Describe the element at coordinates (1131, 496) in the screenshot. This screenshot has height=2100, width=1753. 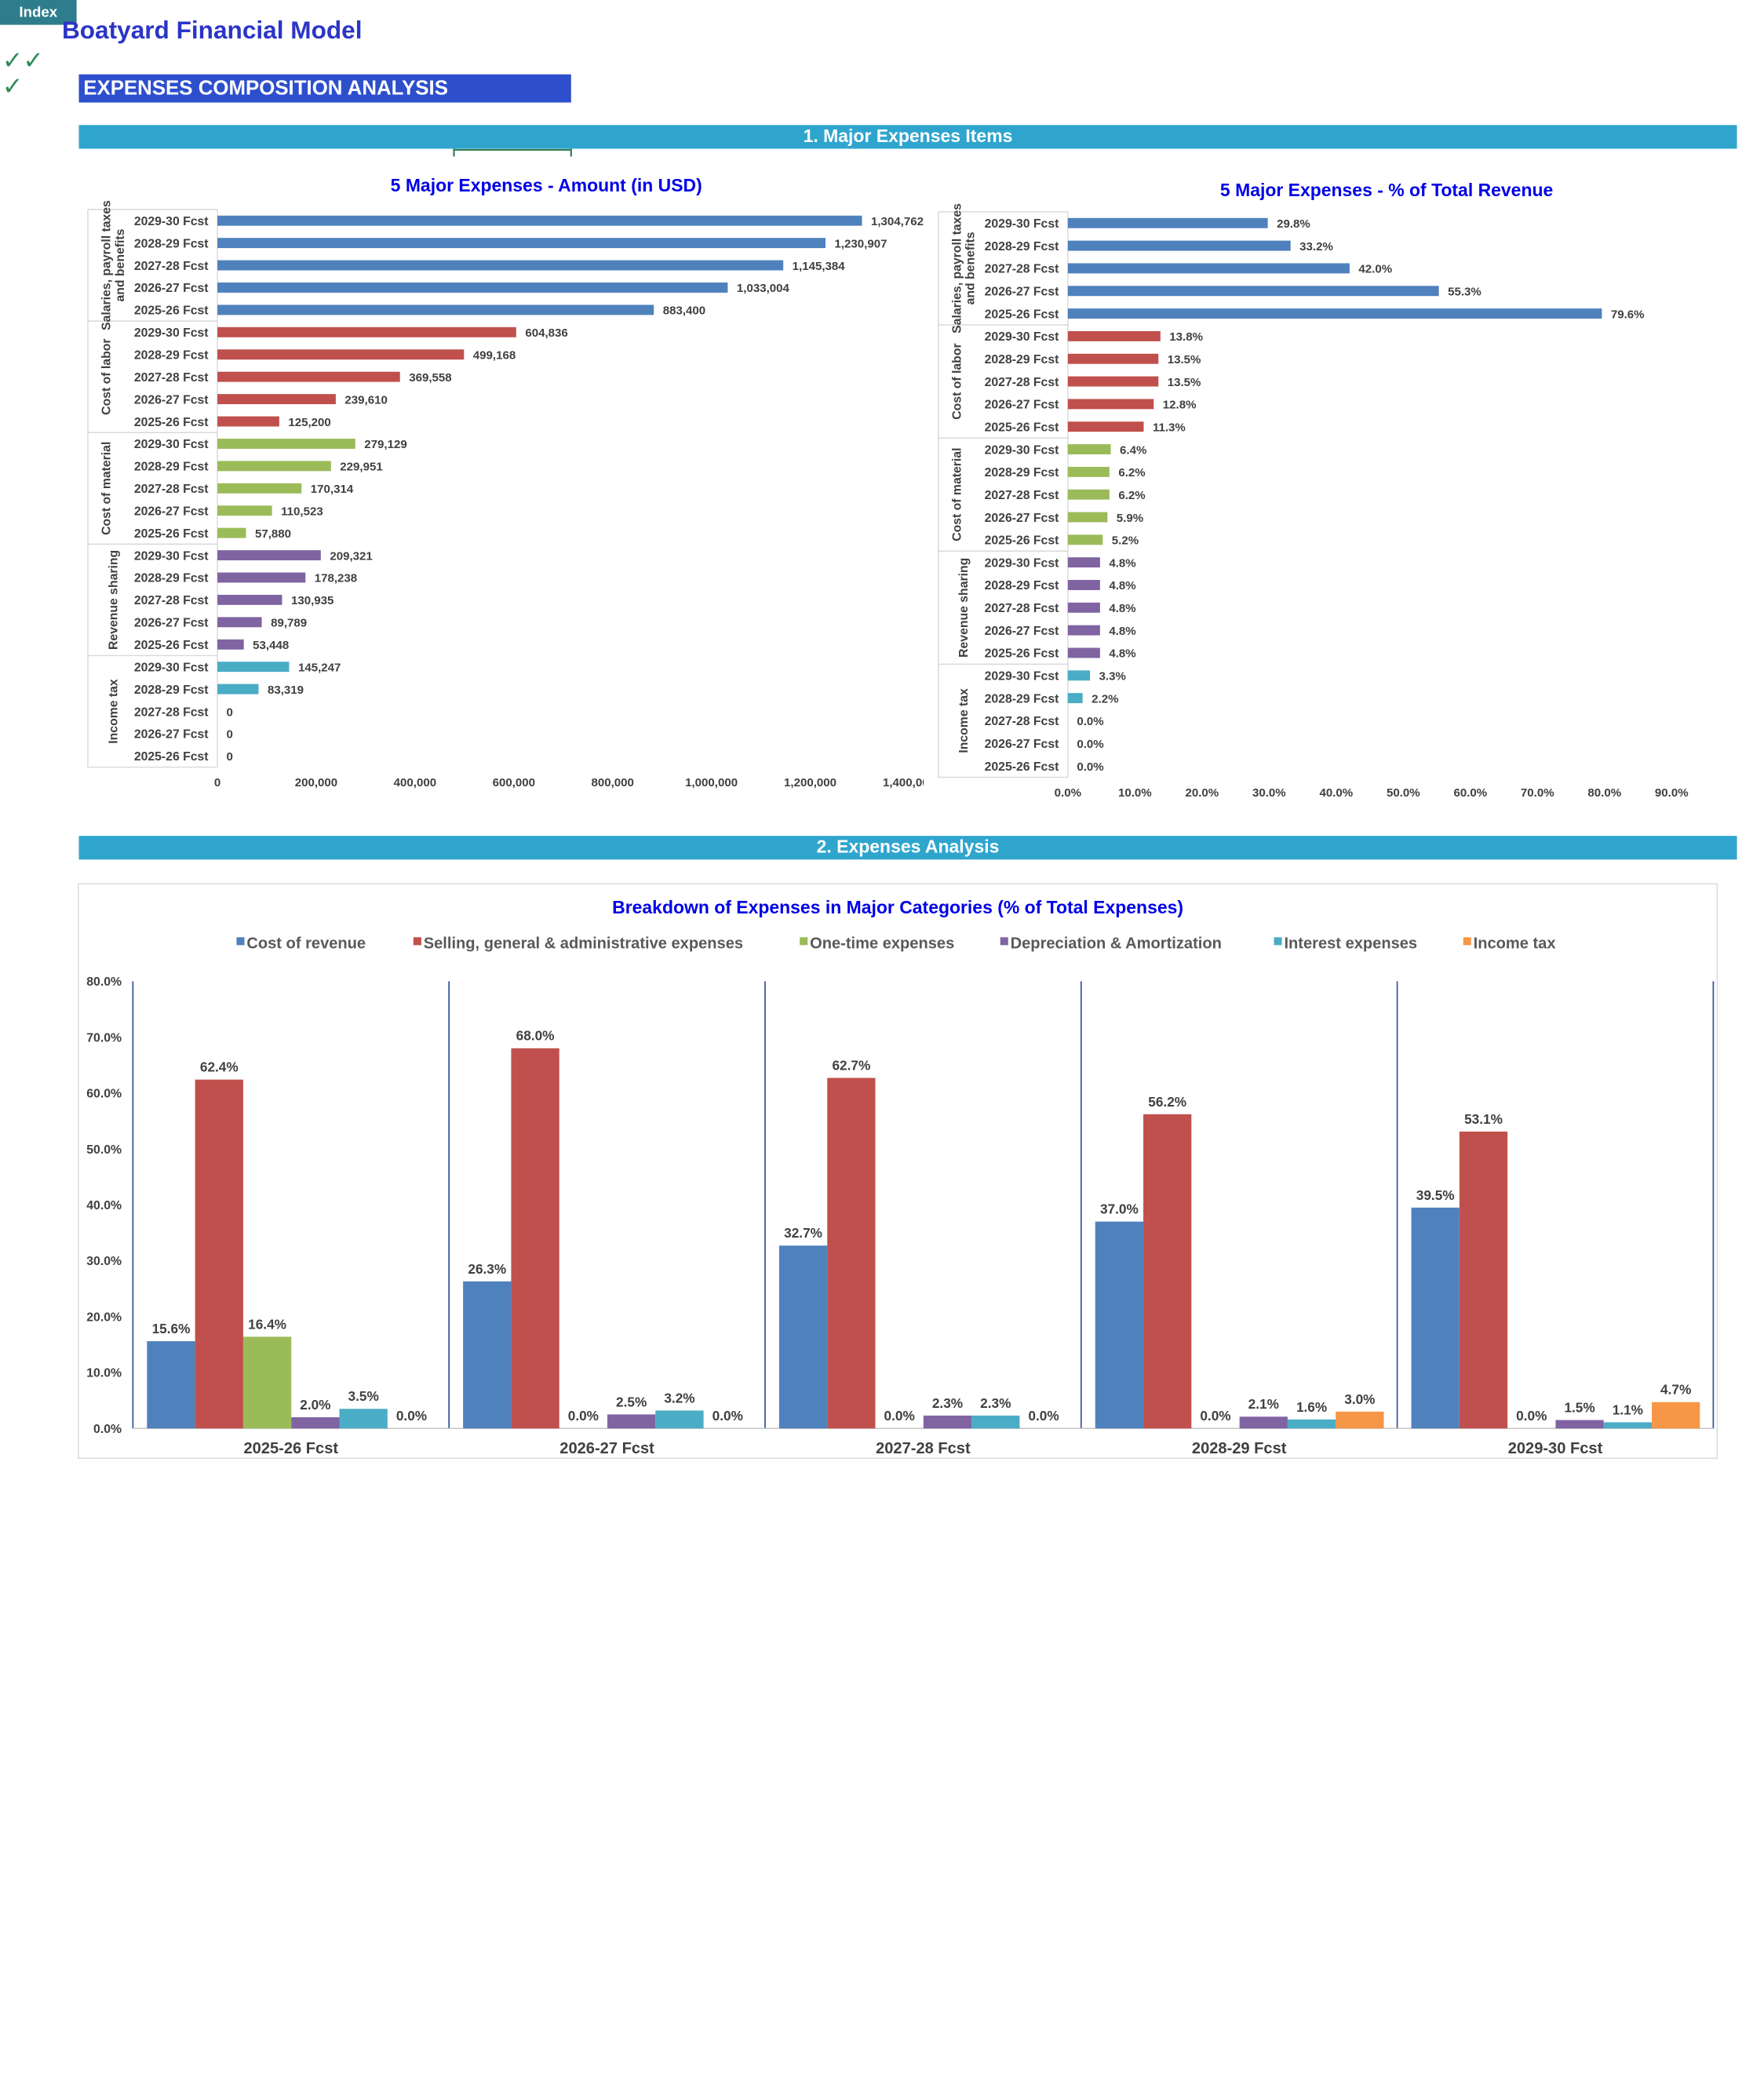
I see `data-label: 6.2%` at that location.